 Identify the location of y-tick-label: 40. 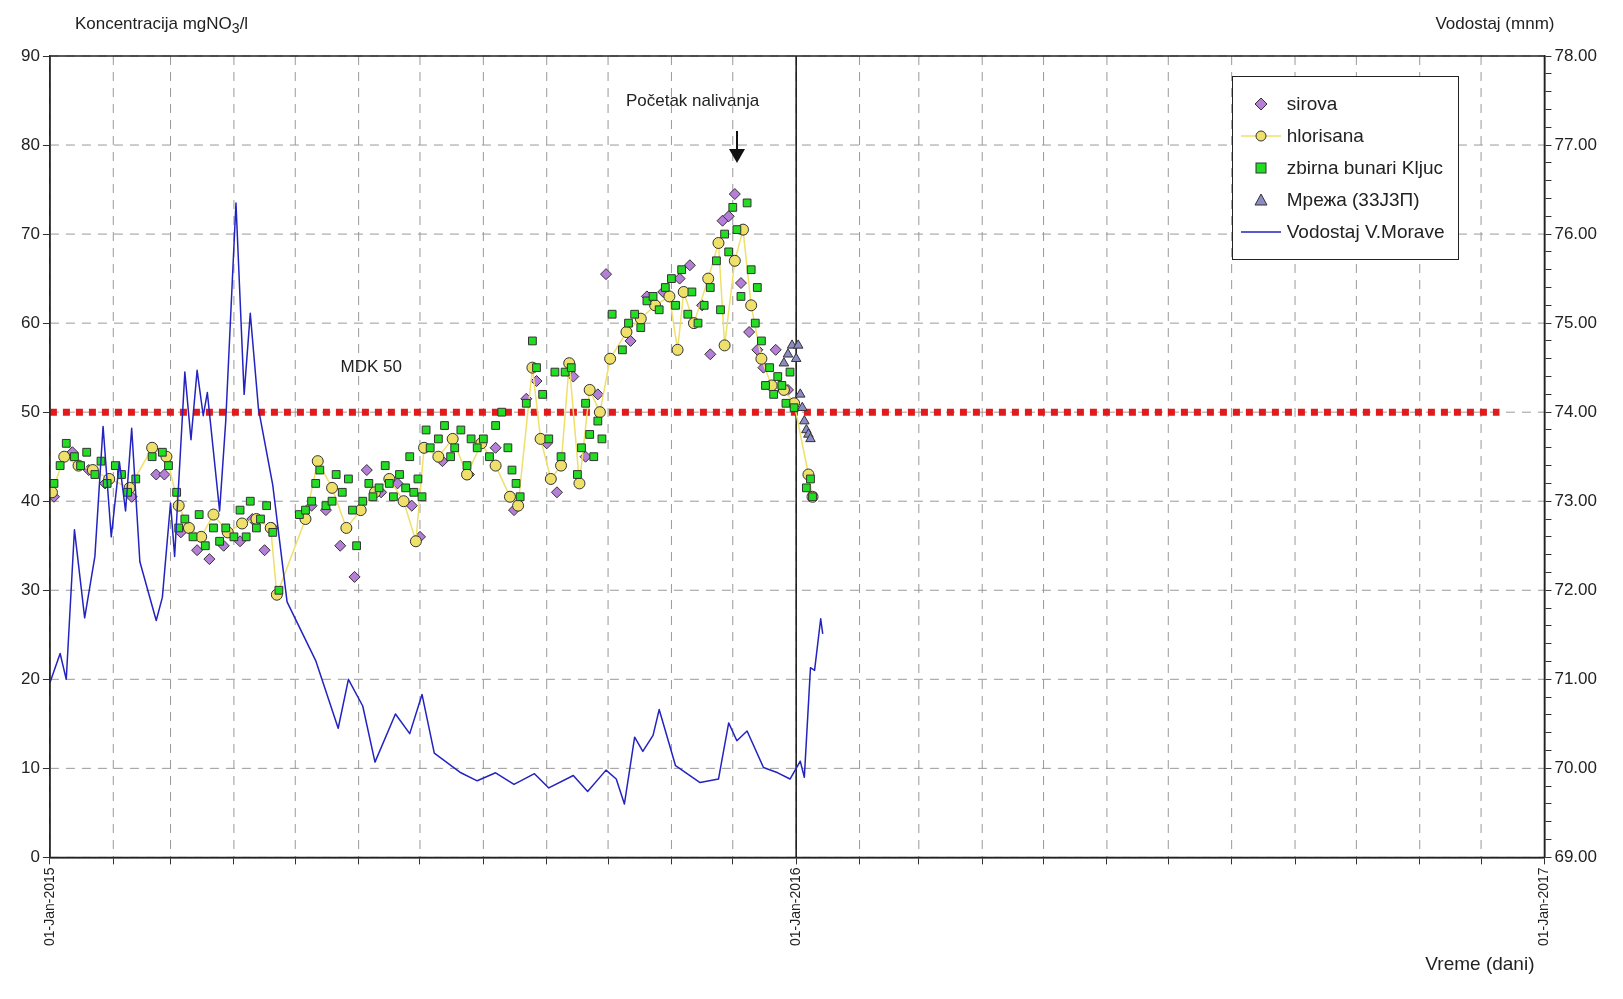
(30, 500).